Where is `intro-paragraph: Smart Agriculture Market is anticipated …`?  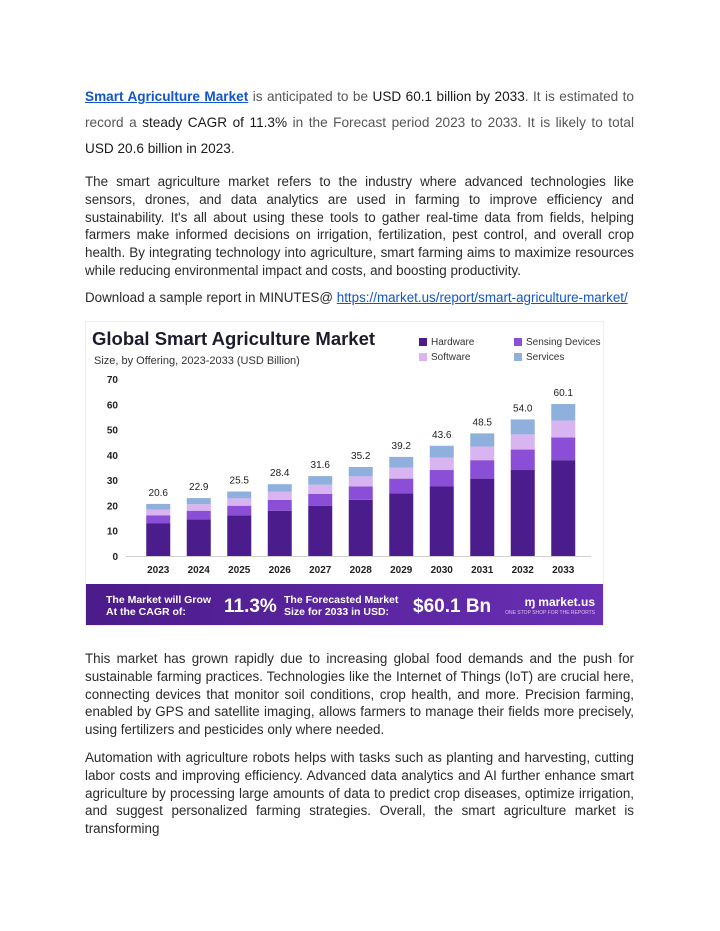 intro-paragraph: Smart Agriculture Market is anticipated … is located at coordinates (359, 123).